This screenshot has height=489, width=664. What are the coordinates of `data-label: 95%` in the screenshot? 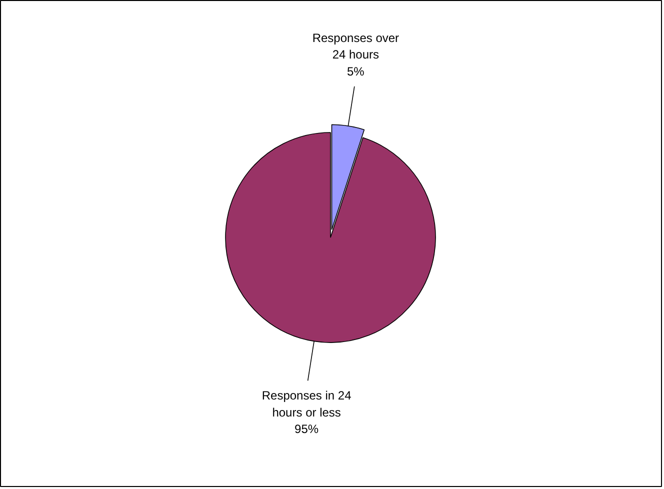 It's located at (306, 429).